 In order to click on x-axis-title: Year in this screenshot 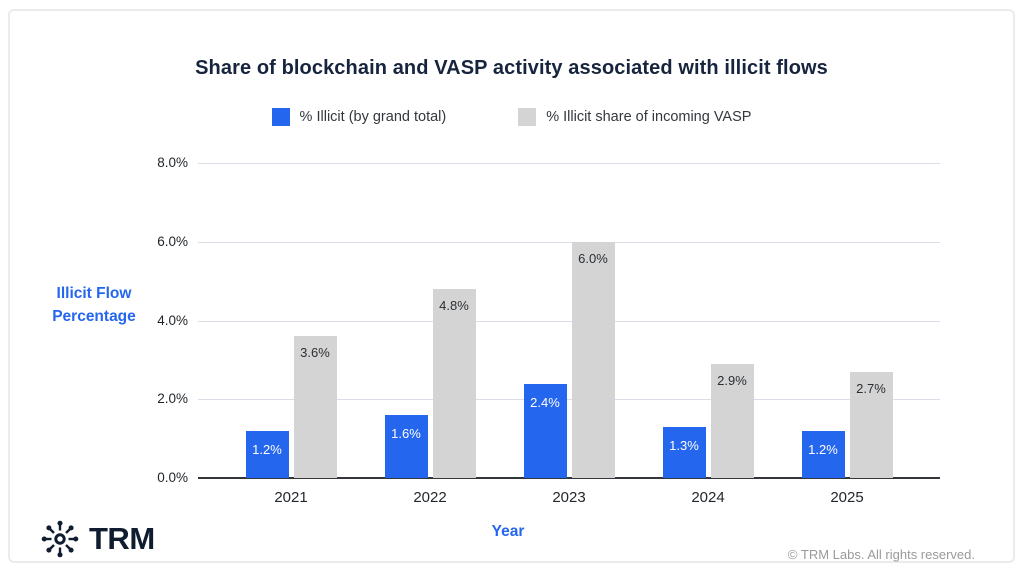, I will do `click(508, 531)`.